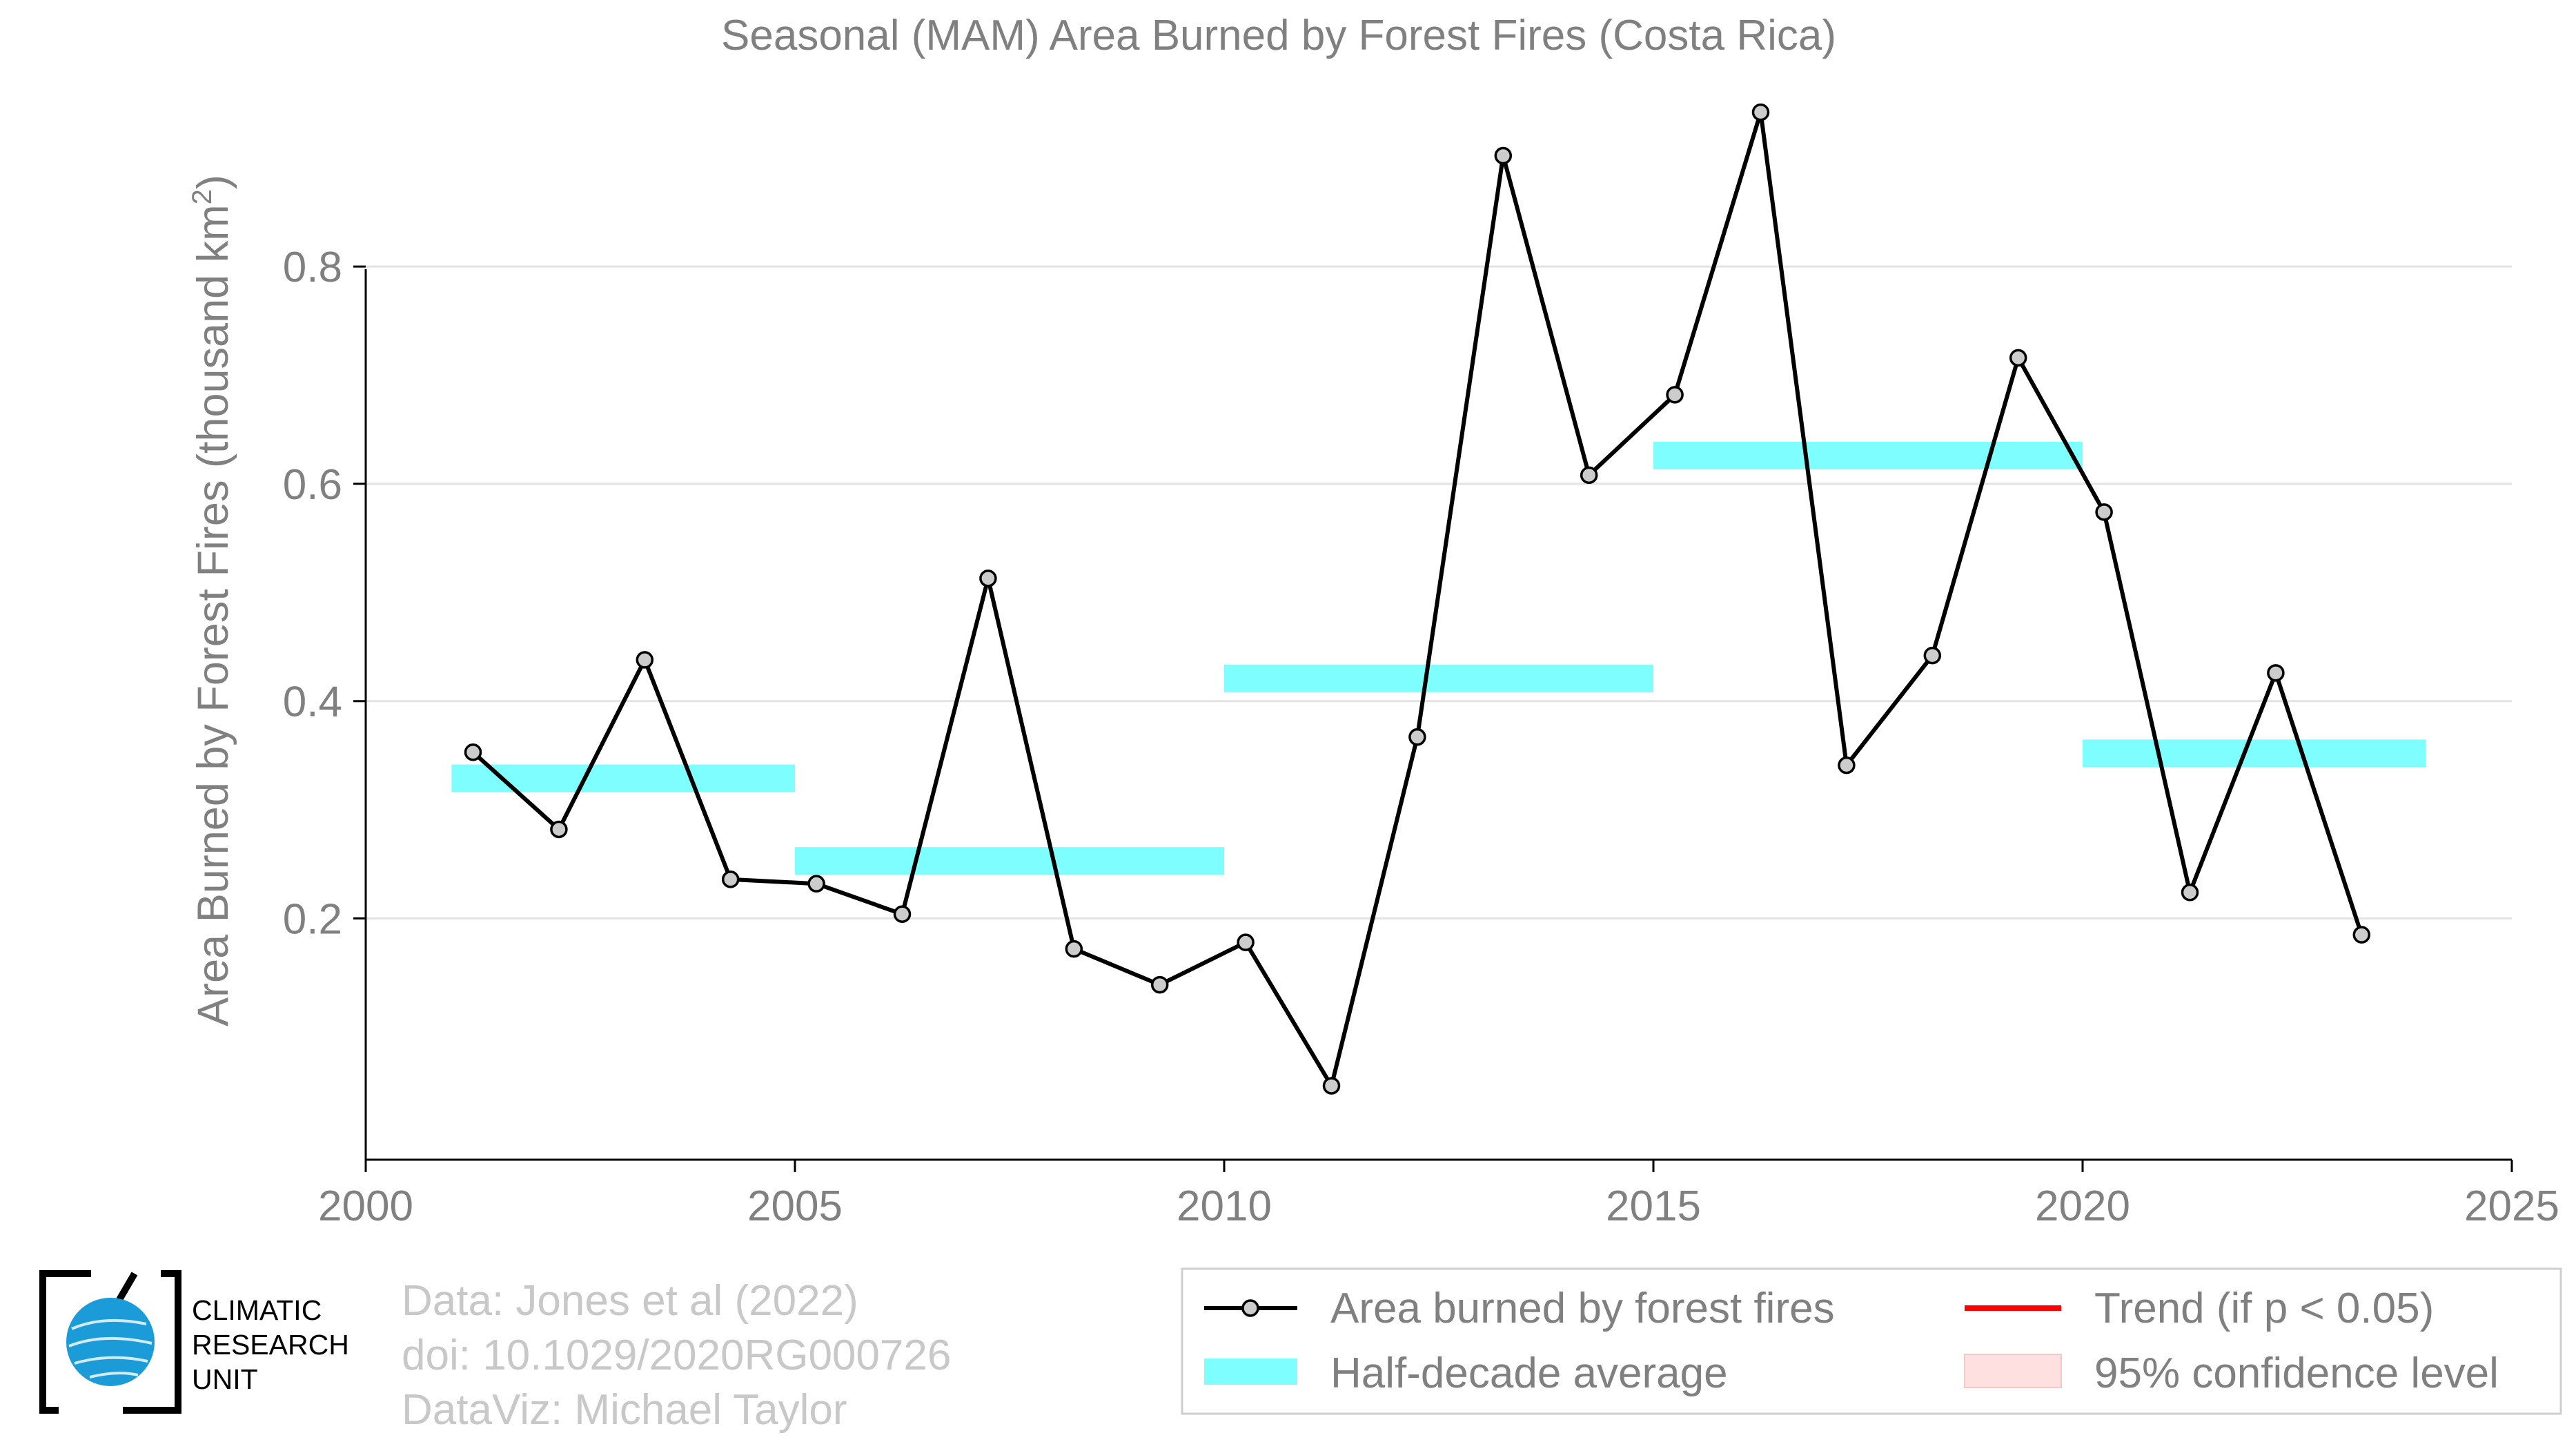 The width and height of the screenshot is (2576, 1451). What do you see at coordinates (312, 702) in the screenshot?
I see `y-tick-label: 0.4` at bounding box center [312, 702].